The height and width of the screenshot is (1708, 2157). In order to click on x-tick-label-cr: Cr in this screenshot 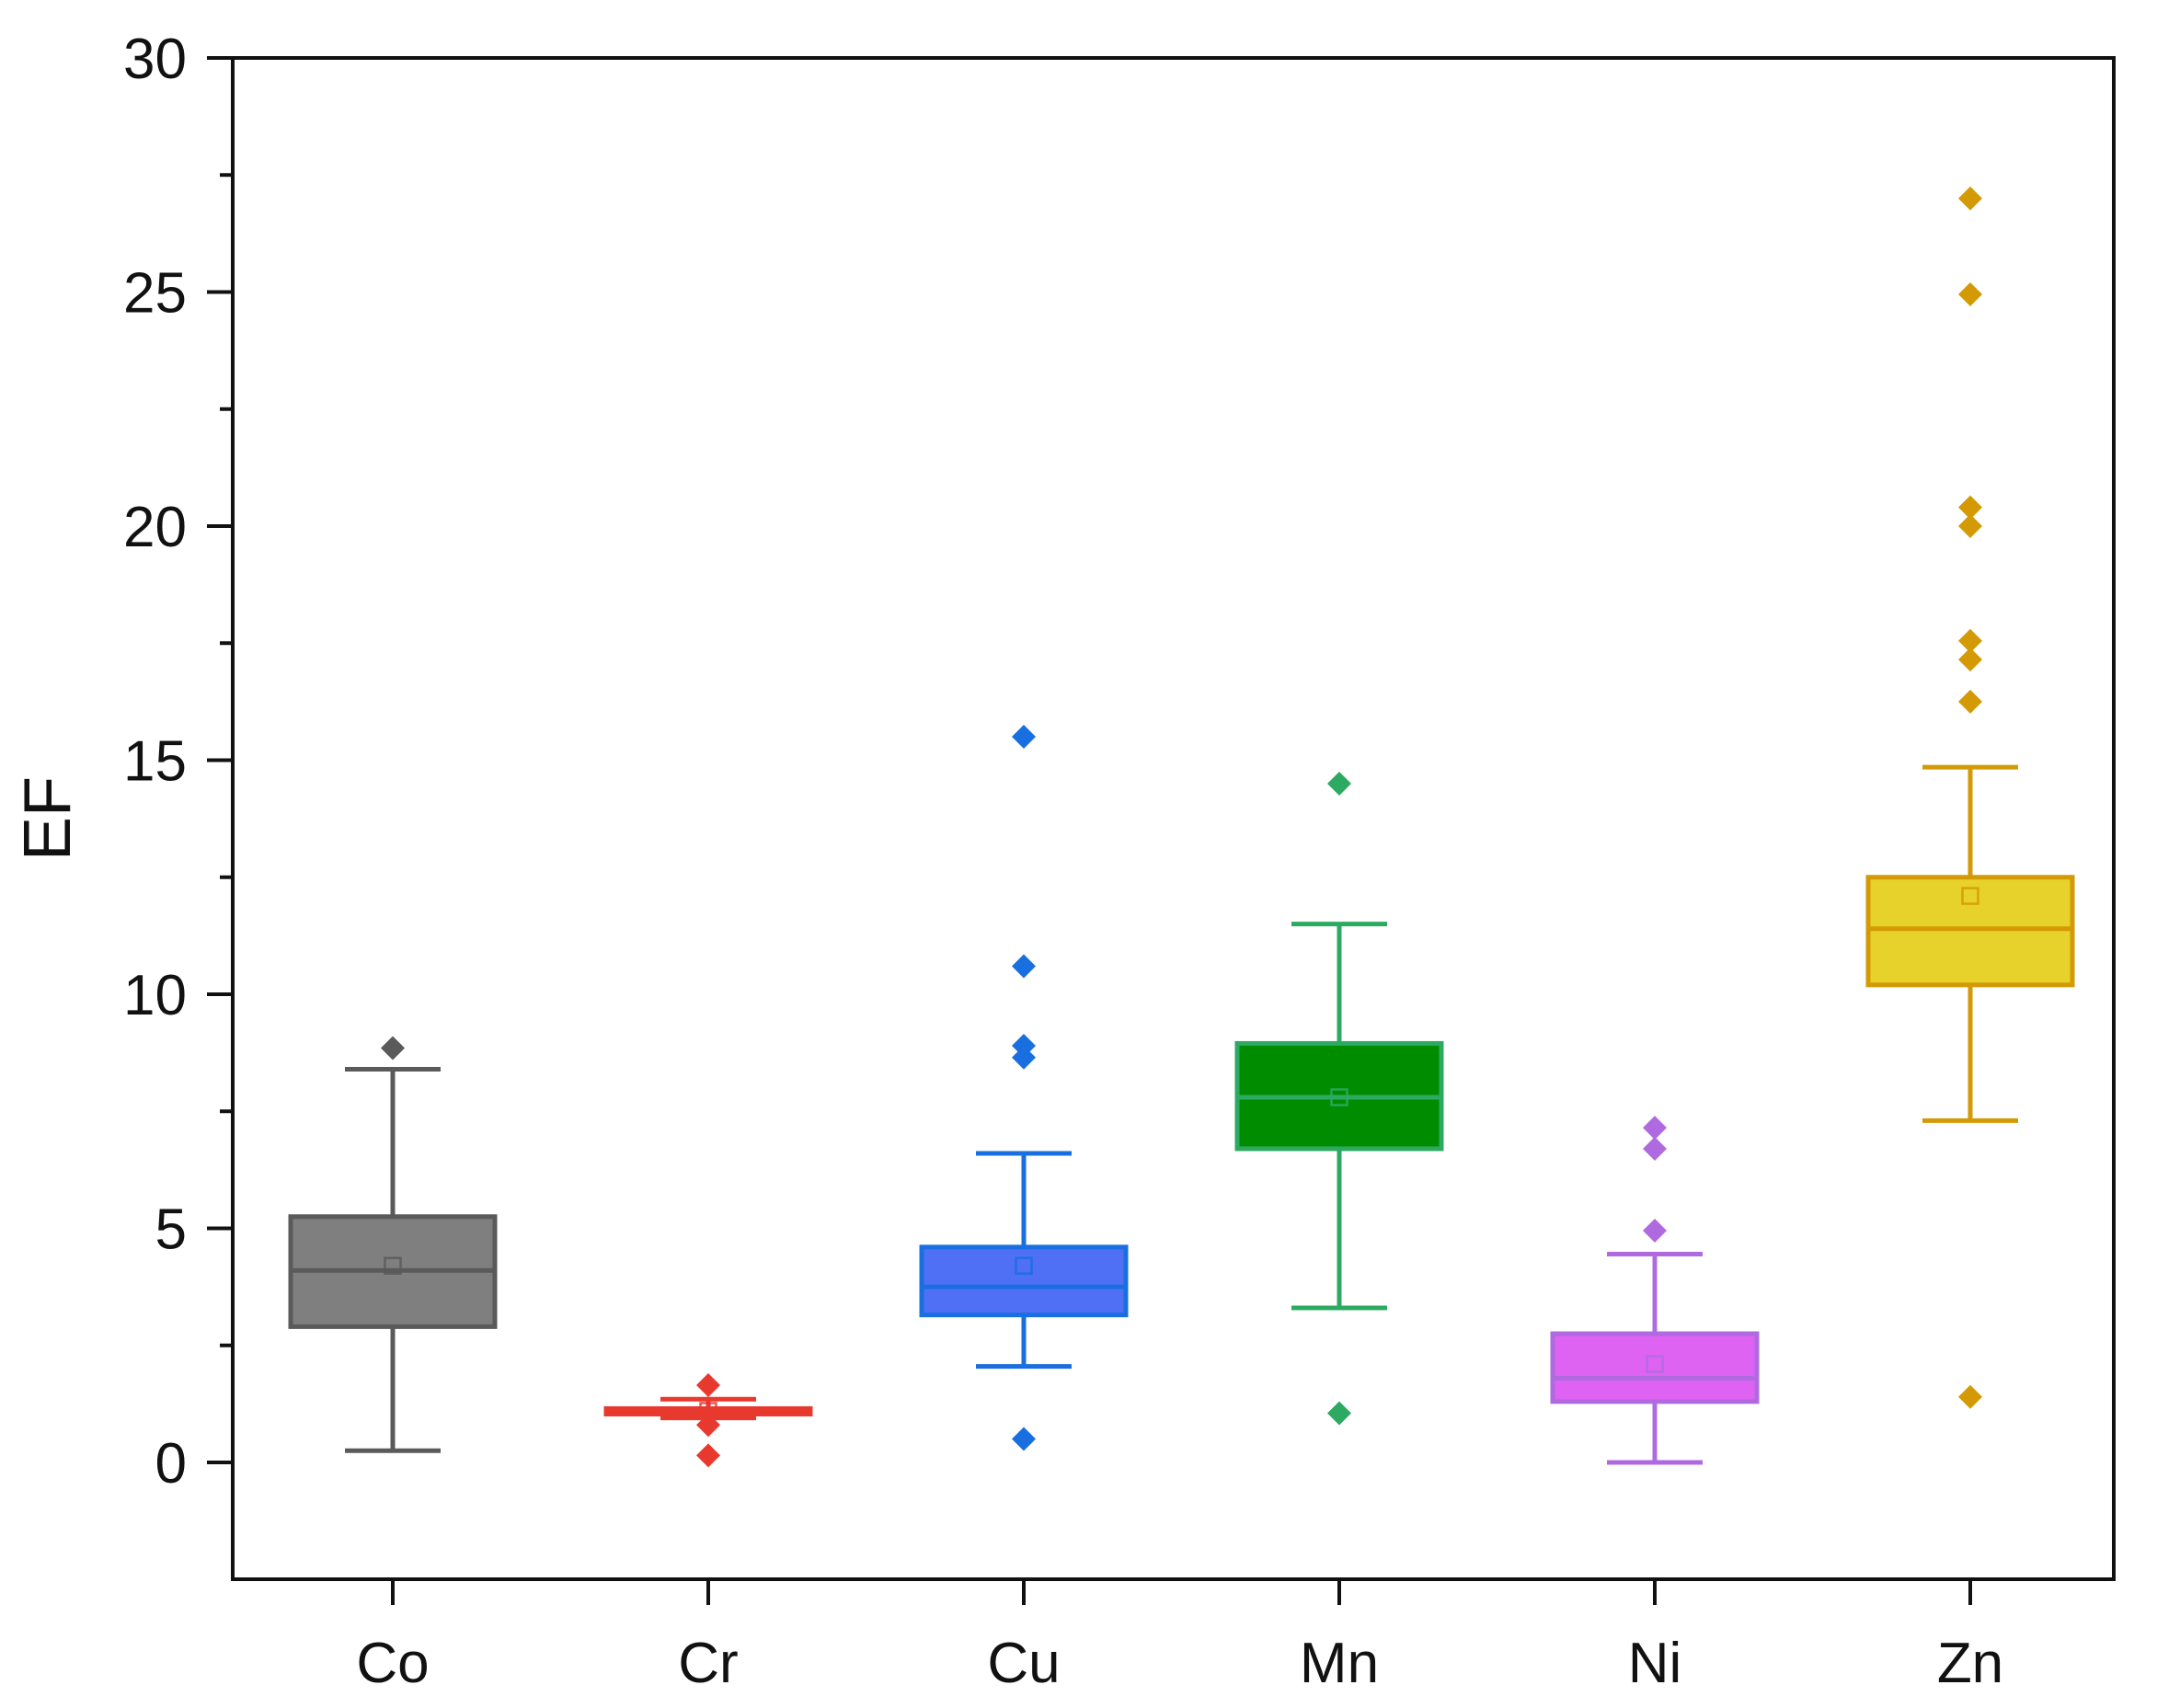, I will do `click(708, 1663)`.